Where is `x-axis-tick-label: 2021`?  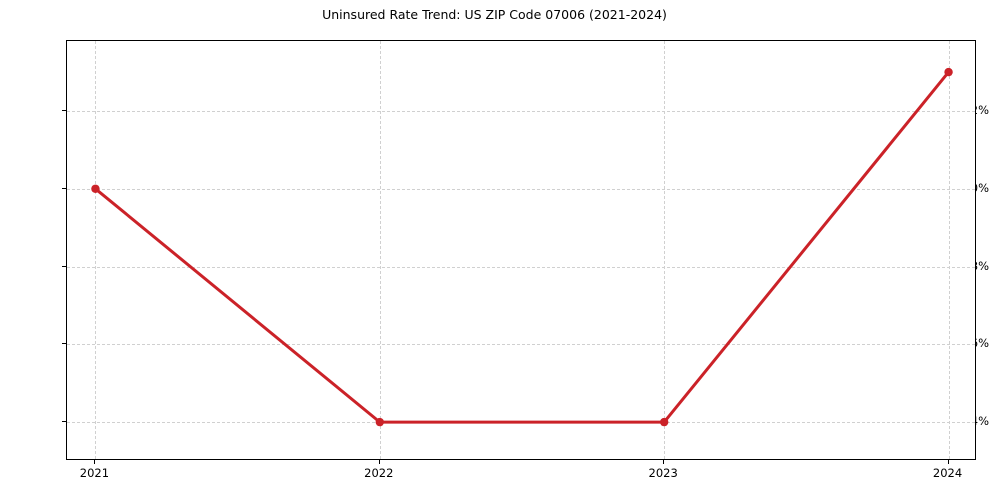 x-axis-tick-label: 2021 is located at coordinates (94, 473).